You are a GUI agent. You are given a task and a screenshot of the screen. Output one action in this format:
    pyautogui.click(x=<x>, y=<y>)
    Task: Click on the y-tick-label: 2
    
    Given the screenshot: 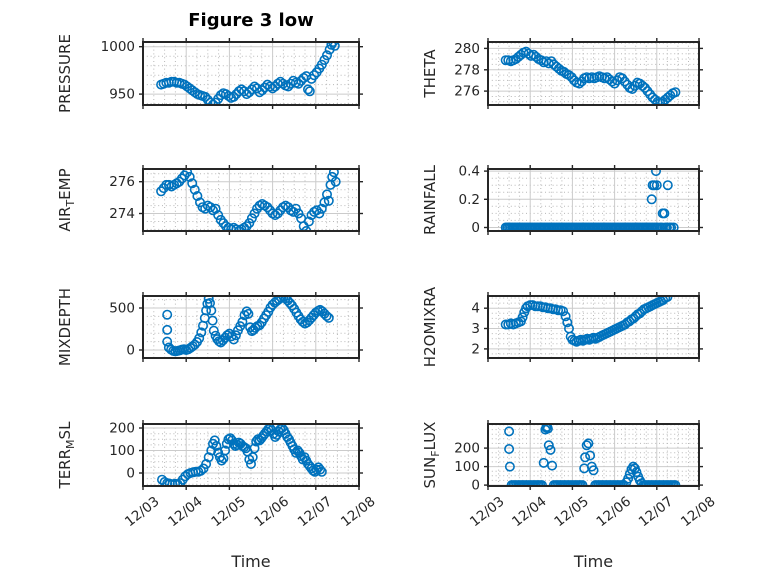 What is the action you would take?
    pyautogui.click(x=475, y=349)
    